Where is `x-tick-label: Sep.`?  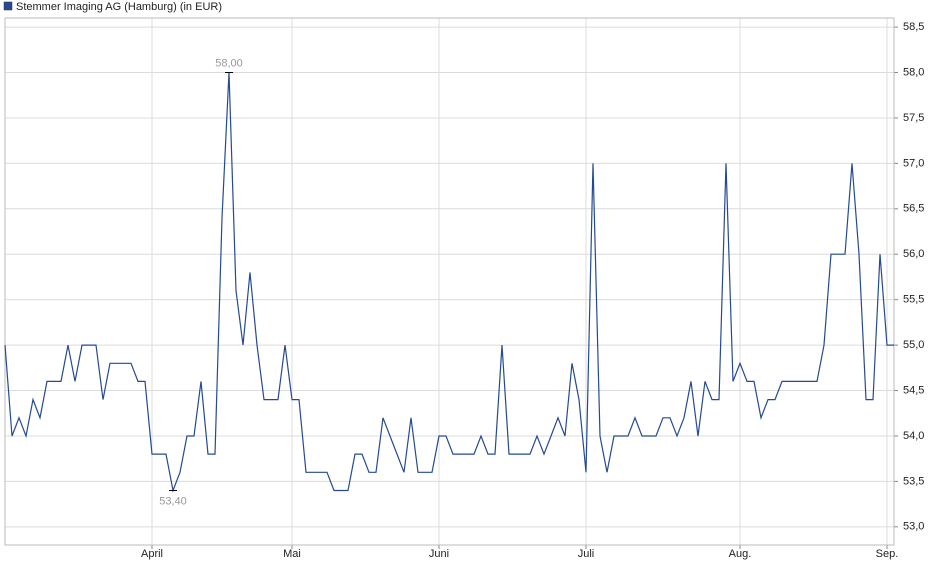 x-tick-label: Sep. is located at coordinates (887, 554).